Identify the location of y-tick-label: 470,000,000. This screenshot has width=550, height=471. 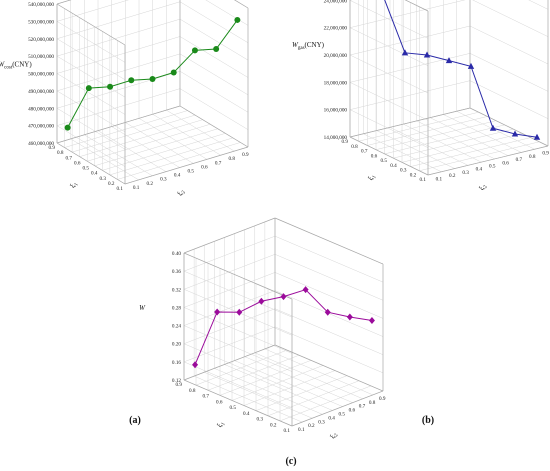
(41, 127).